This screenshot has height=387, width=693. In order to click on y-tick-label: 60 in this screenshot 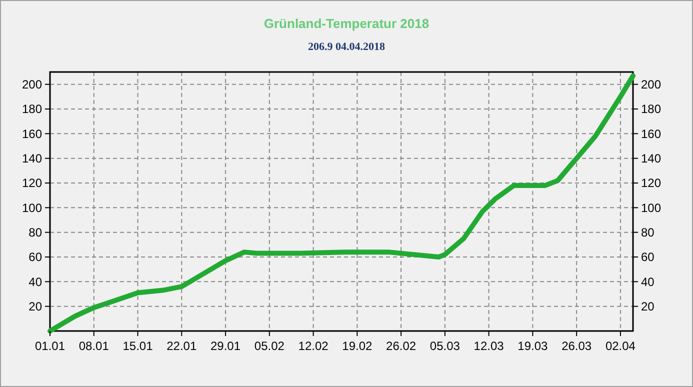, I will do `click(35, 257)`.